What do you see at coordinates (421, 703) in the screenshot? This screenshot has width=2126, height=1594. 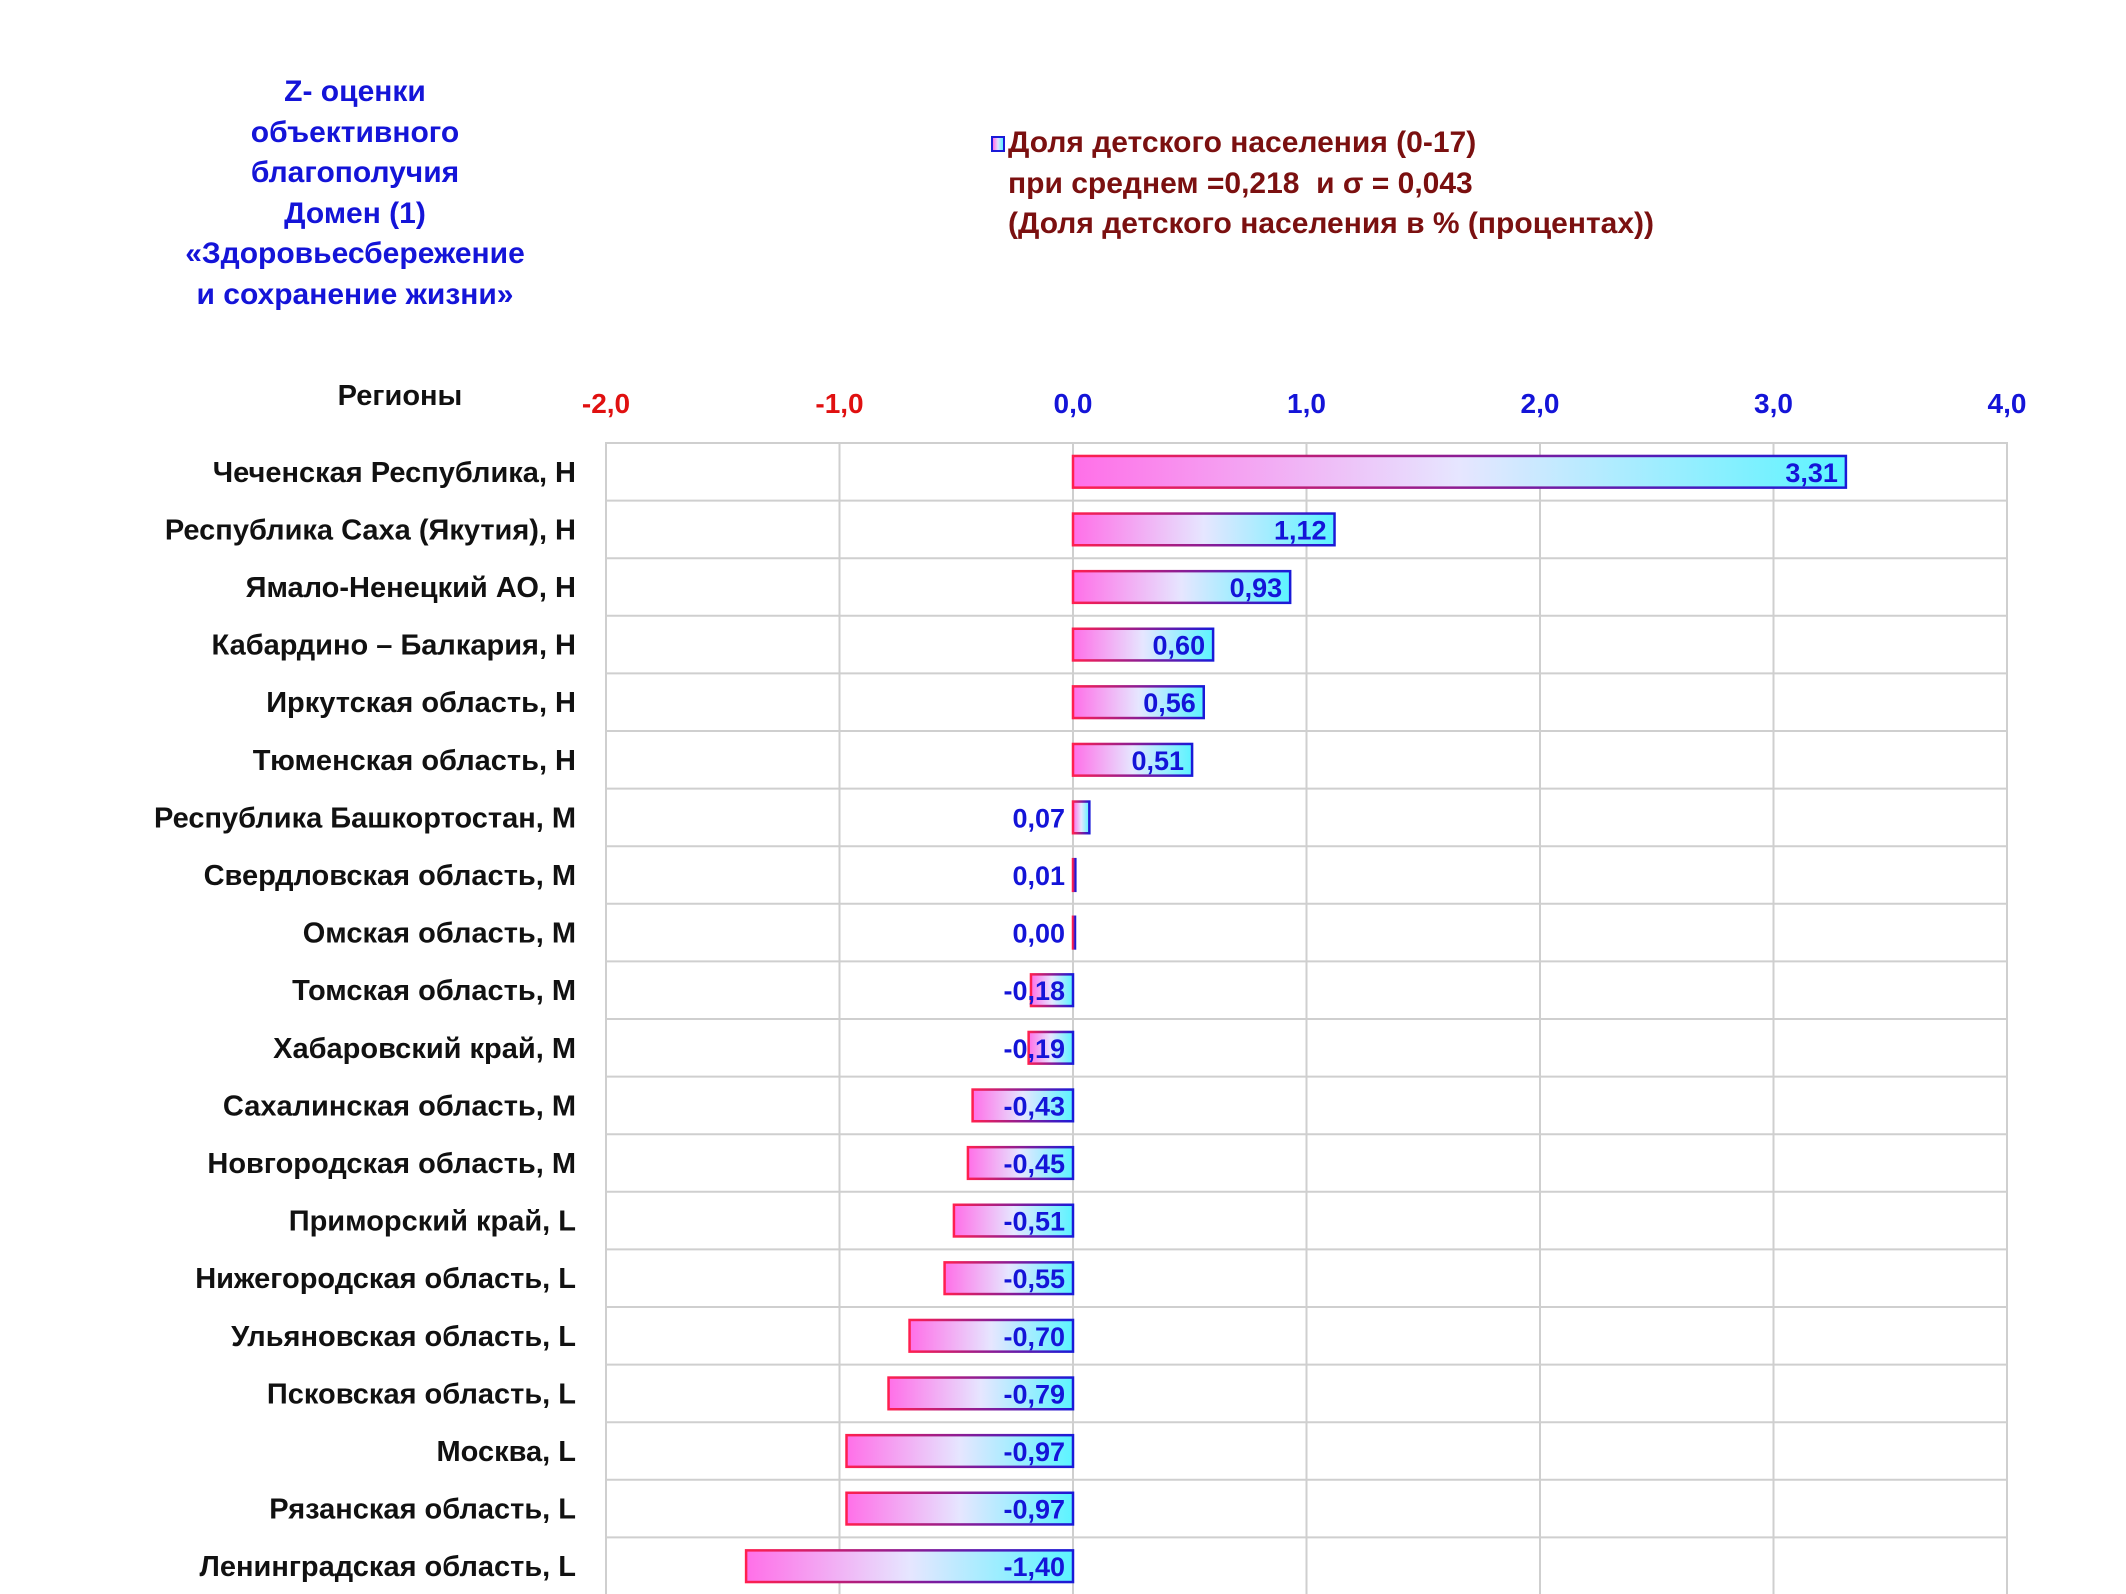 I see `category-label: Иркутская область, Н` at bounding box center [421, 703].